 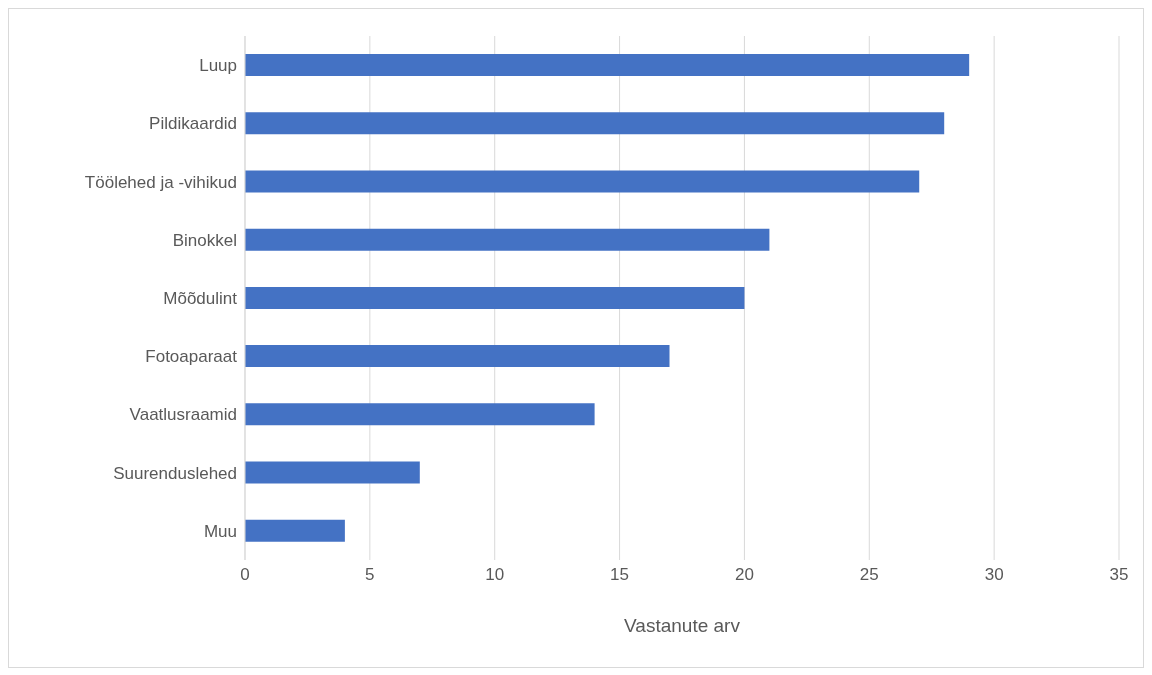 What do you see at coordinates (869, 575) in the screenshot?
I see `x-tick-label: 25` at bounding box center [869, 575].